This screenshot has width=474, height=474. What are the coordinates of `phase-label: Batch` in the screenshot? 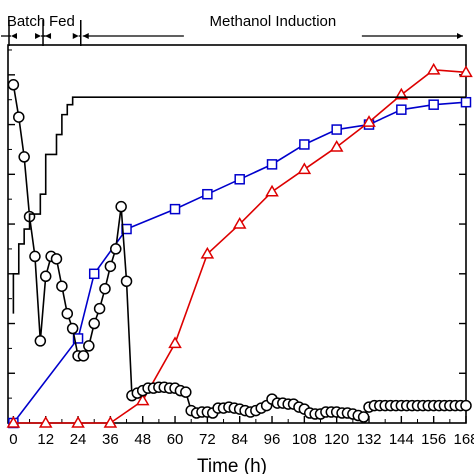 It's located at (26, 21).